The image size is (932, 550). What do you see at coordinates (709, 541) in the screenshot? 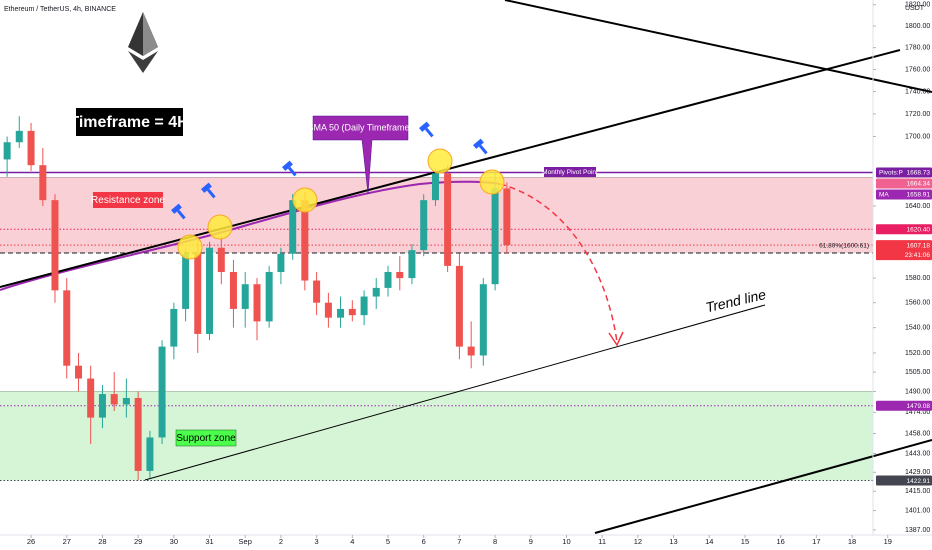
I see `x-tick-label: 14` at bounding box center [709, 541].